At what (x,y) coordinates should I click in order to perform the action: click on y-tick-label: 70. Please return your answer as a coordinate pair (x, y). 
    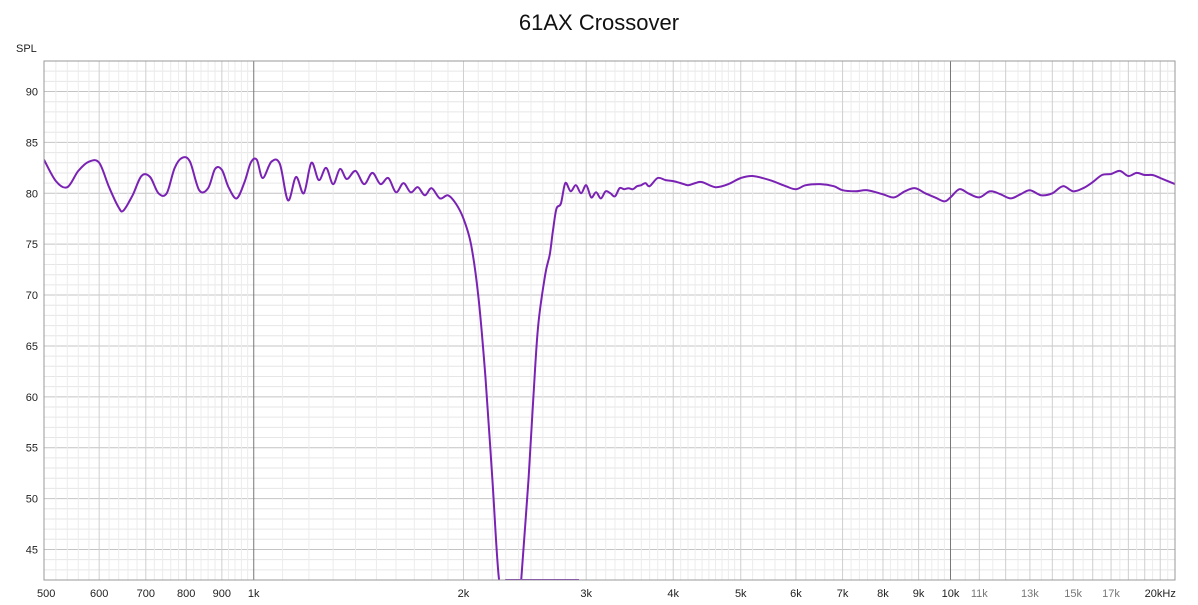
    Looking at the image, I should click on (32, 296).